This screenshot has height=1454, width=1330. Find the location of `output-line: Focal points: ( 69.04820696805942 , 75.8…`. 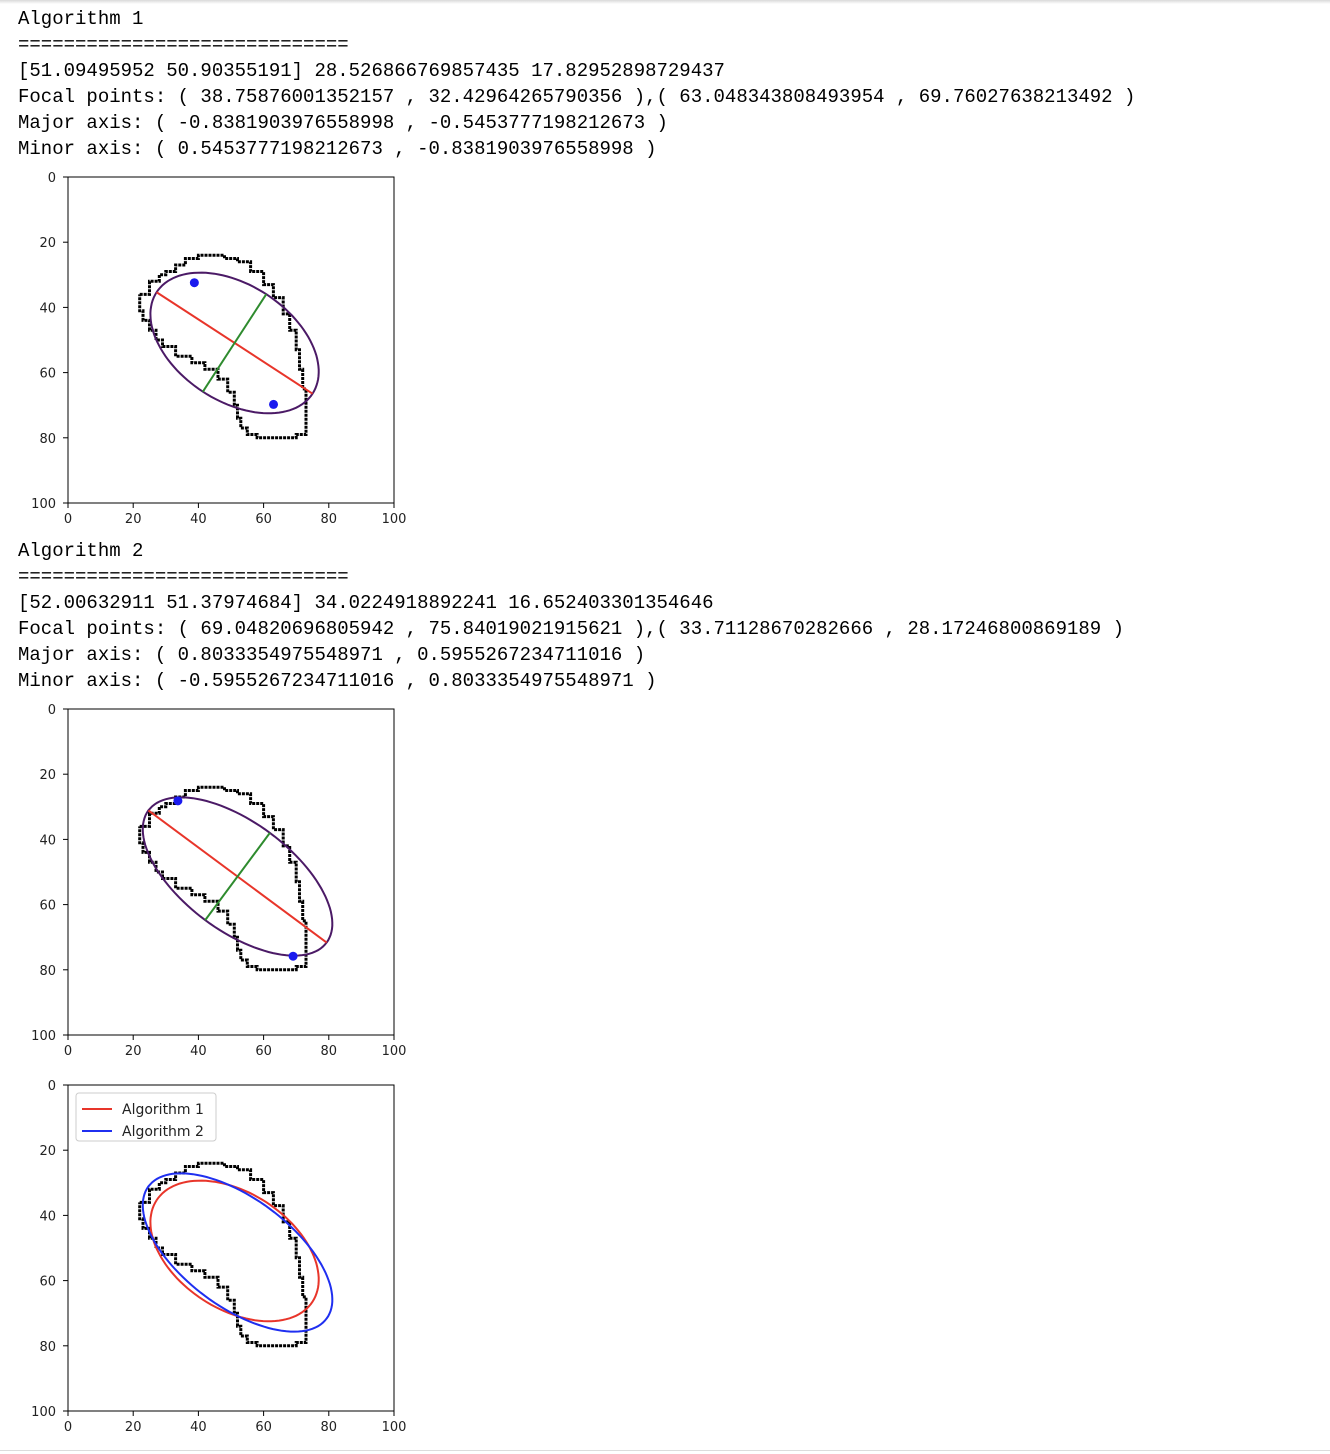

output-line: Focal points: ( 69.04820696805942 , 75.8… is located at coordinates (571, 629).